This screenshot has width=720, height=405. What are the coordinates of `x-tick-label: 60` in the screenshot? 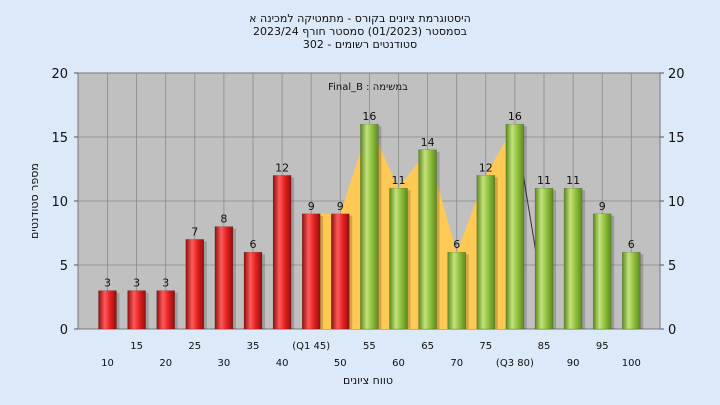 It's located at (398, 363).